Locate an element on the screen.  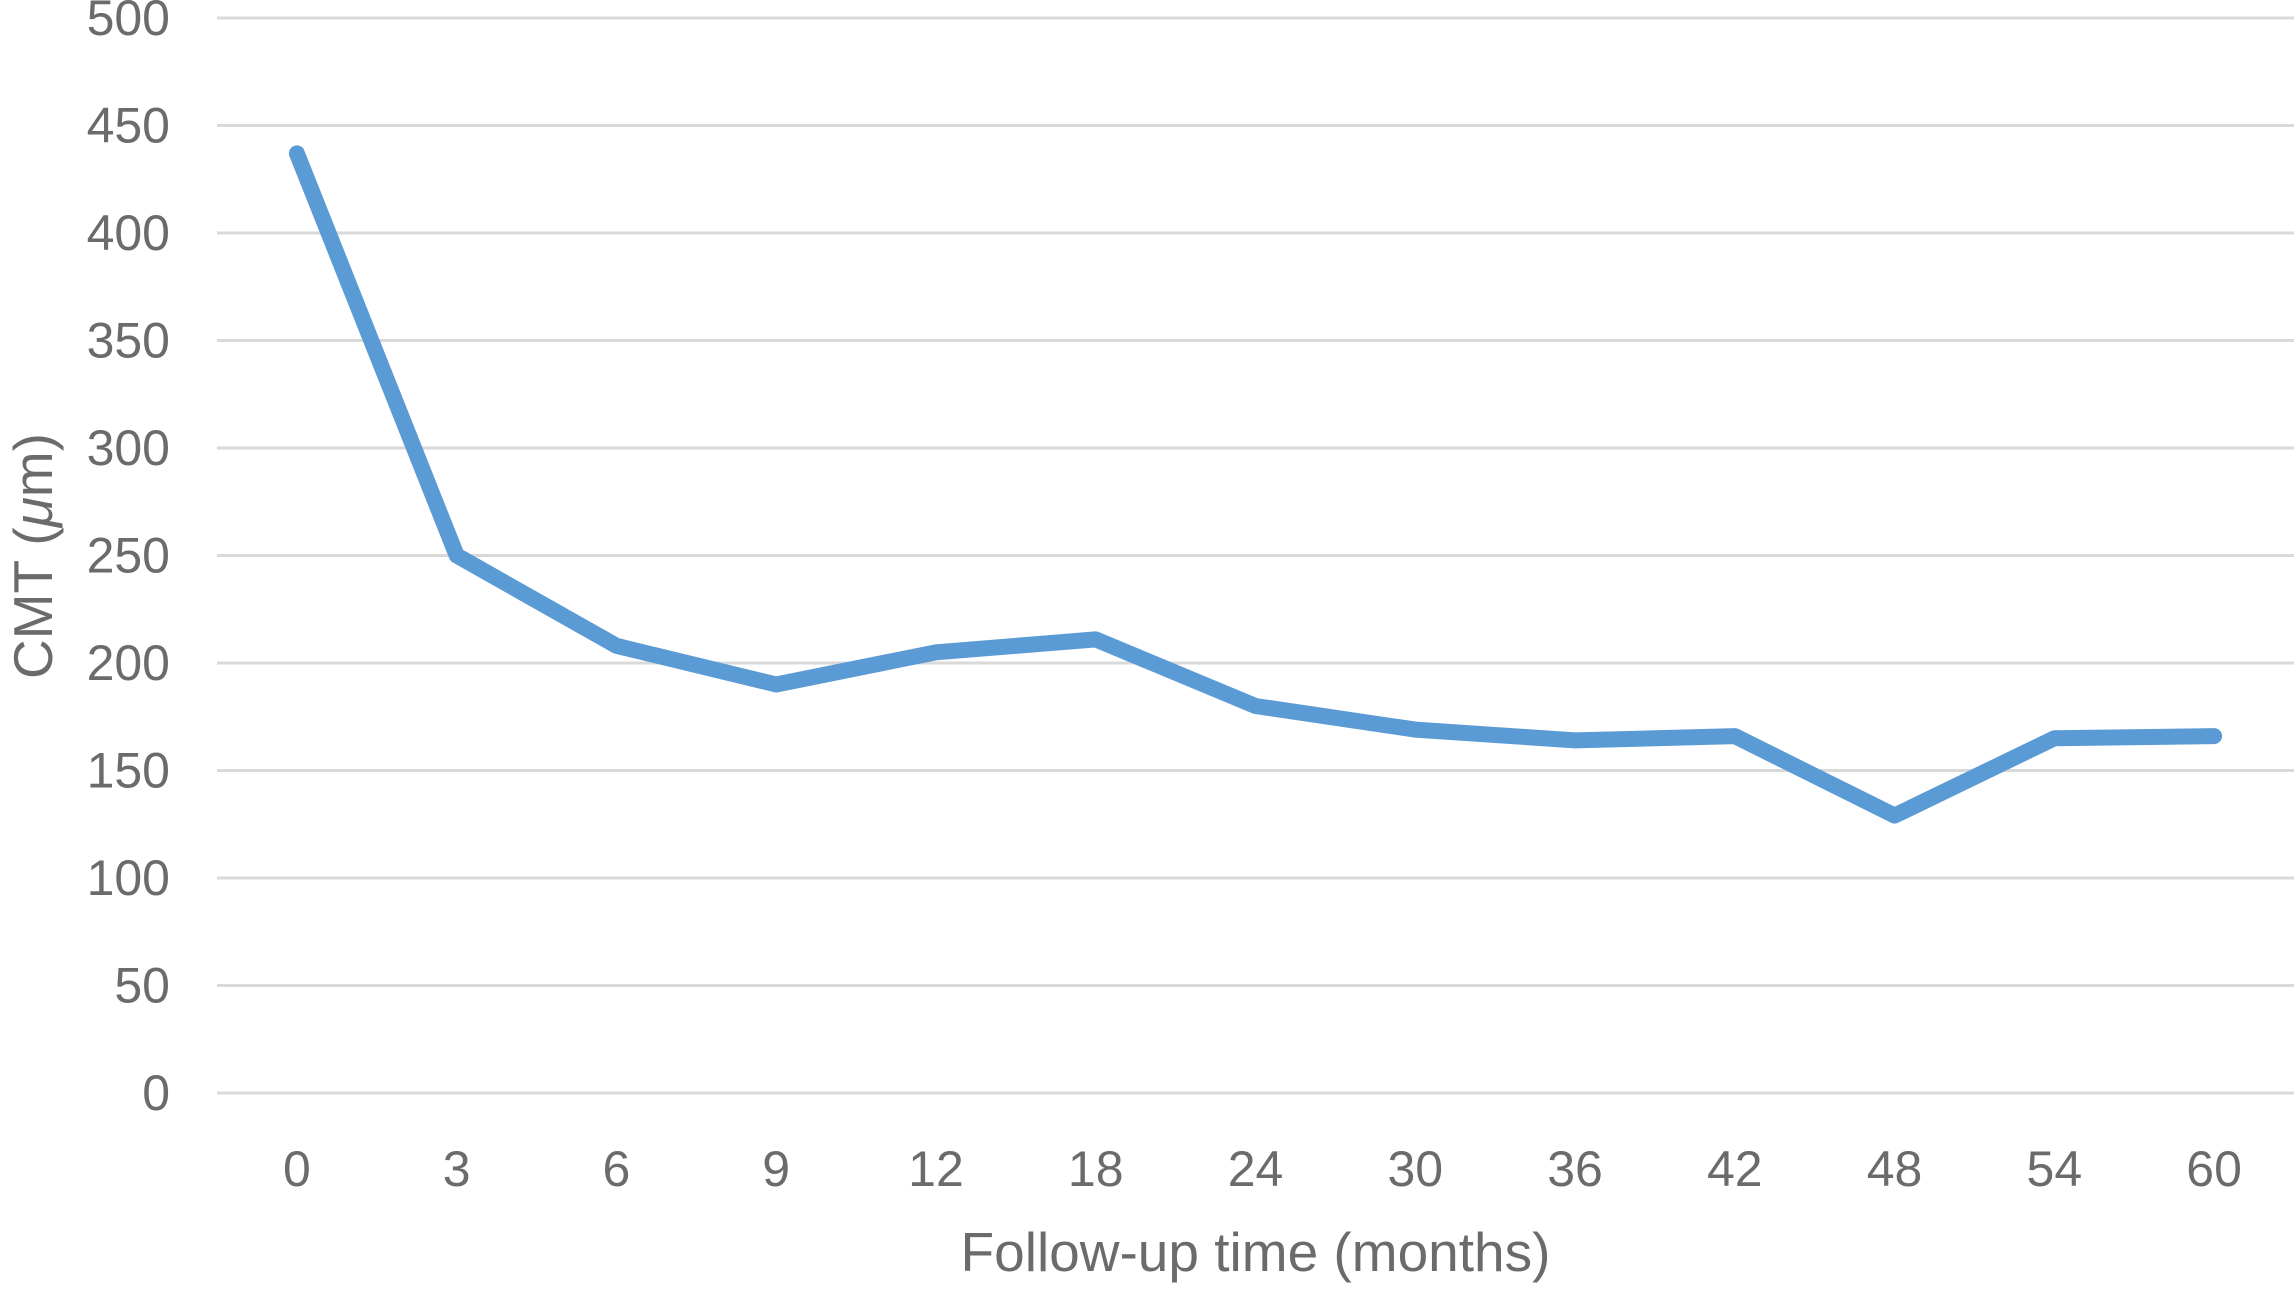
y-axis-title: CMT (μm) is located at coordinates (33, 556).